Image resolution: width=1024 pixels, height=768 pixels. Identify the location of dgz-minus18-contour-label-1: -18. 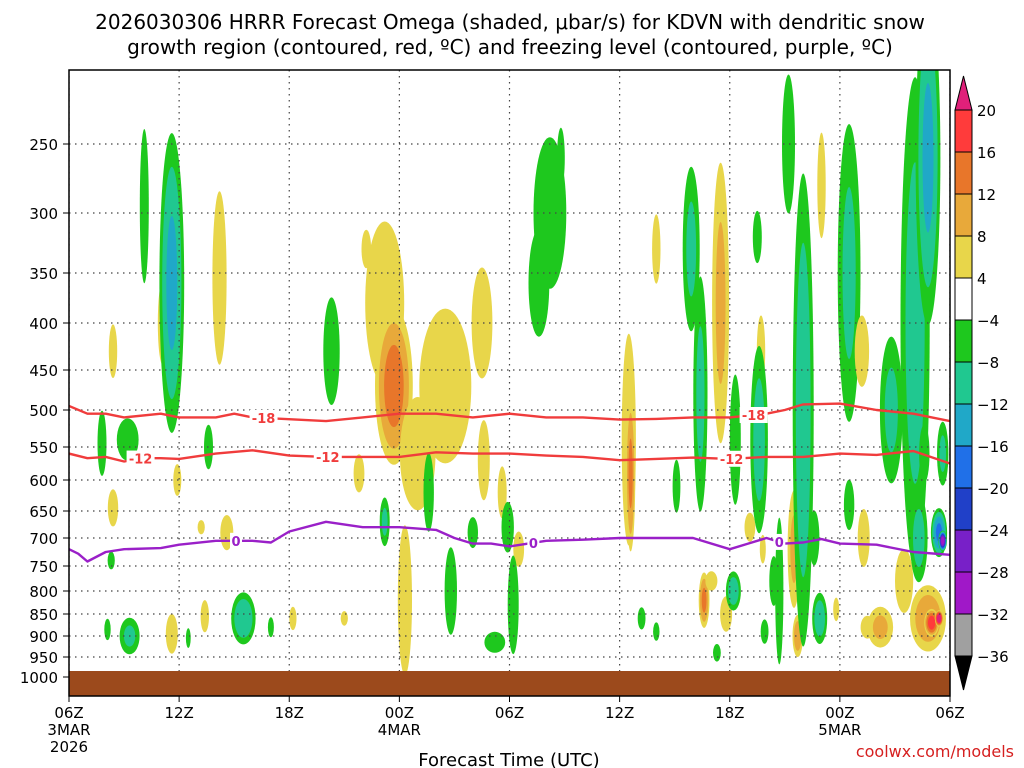
(754, 416).